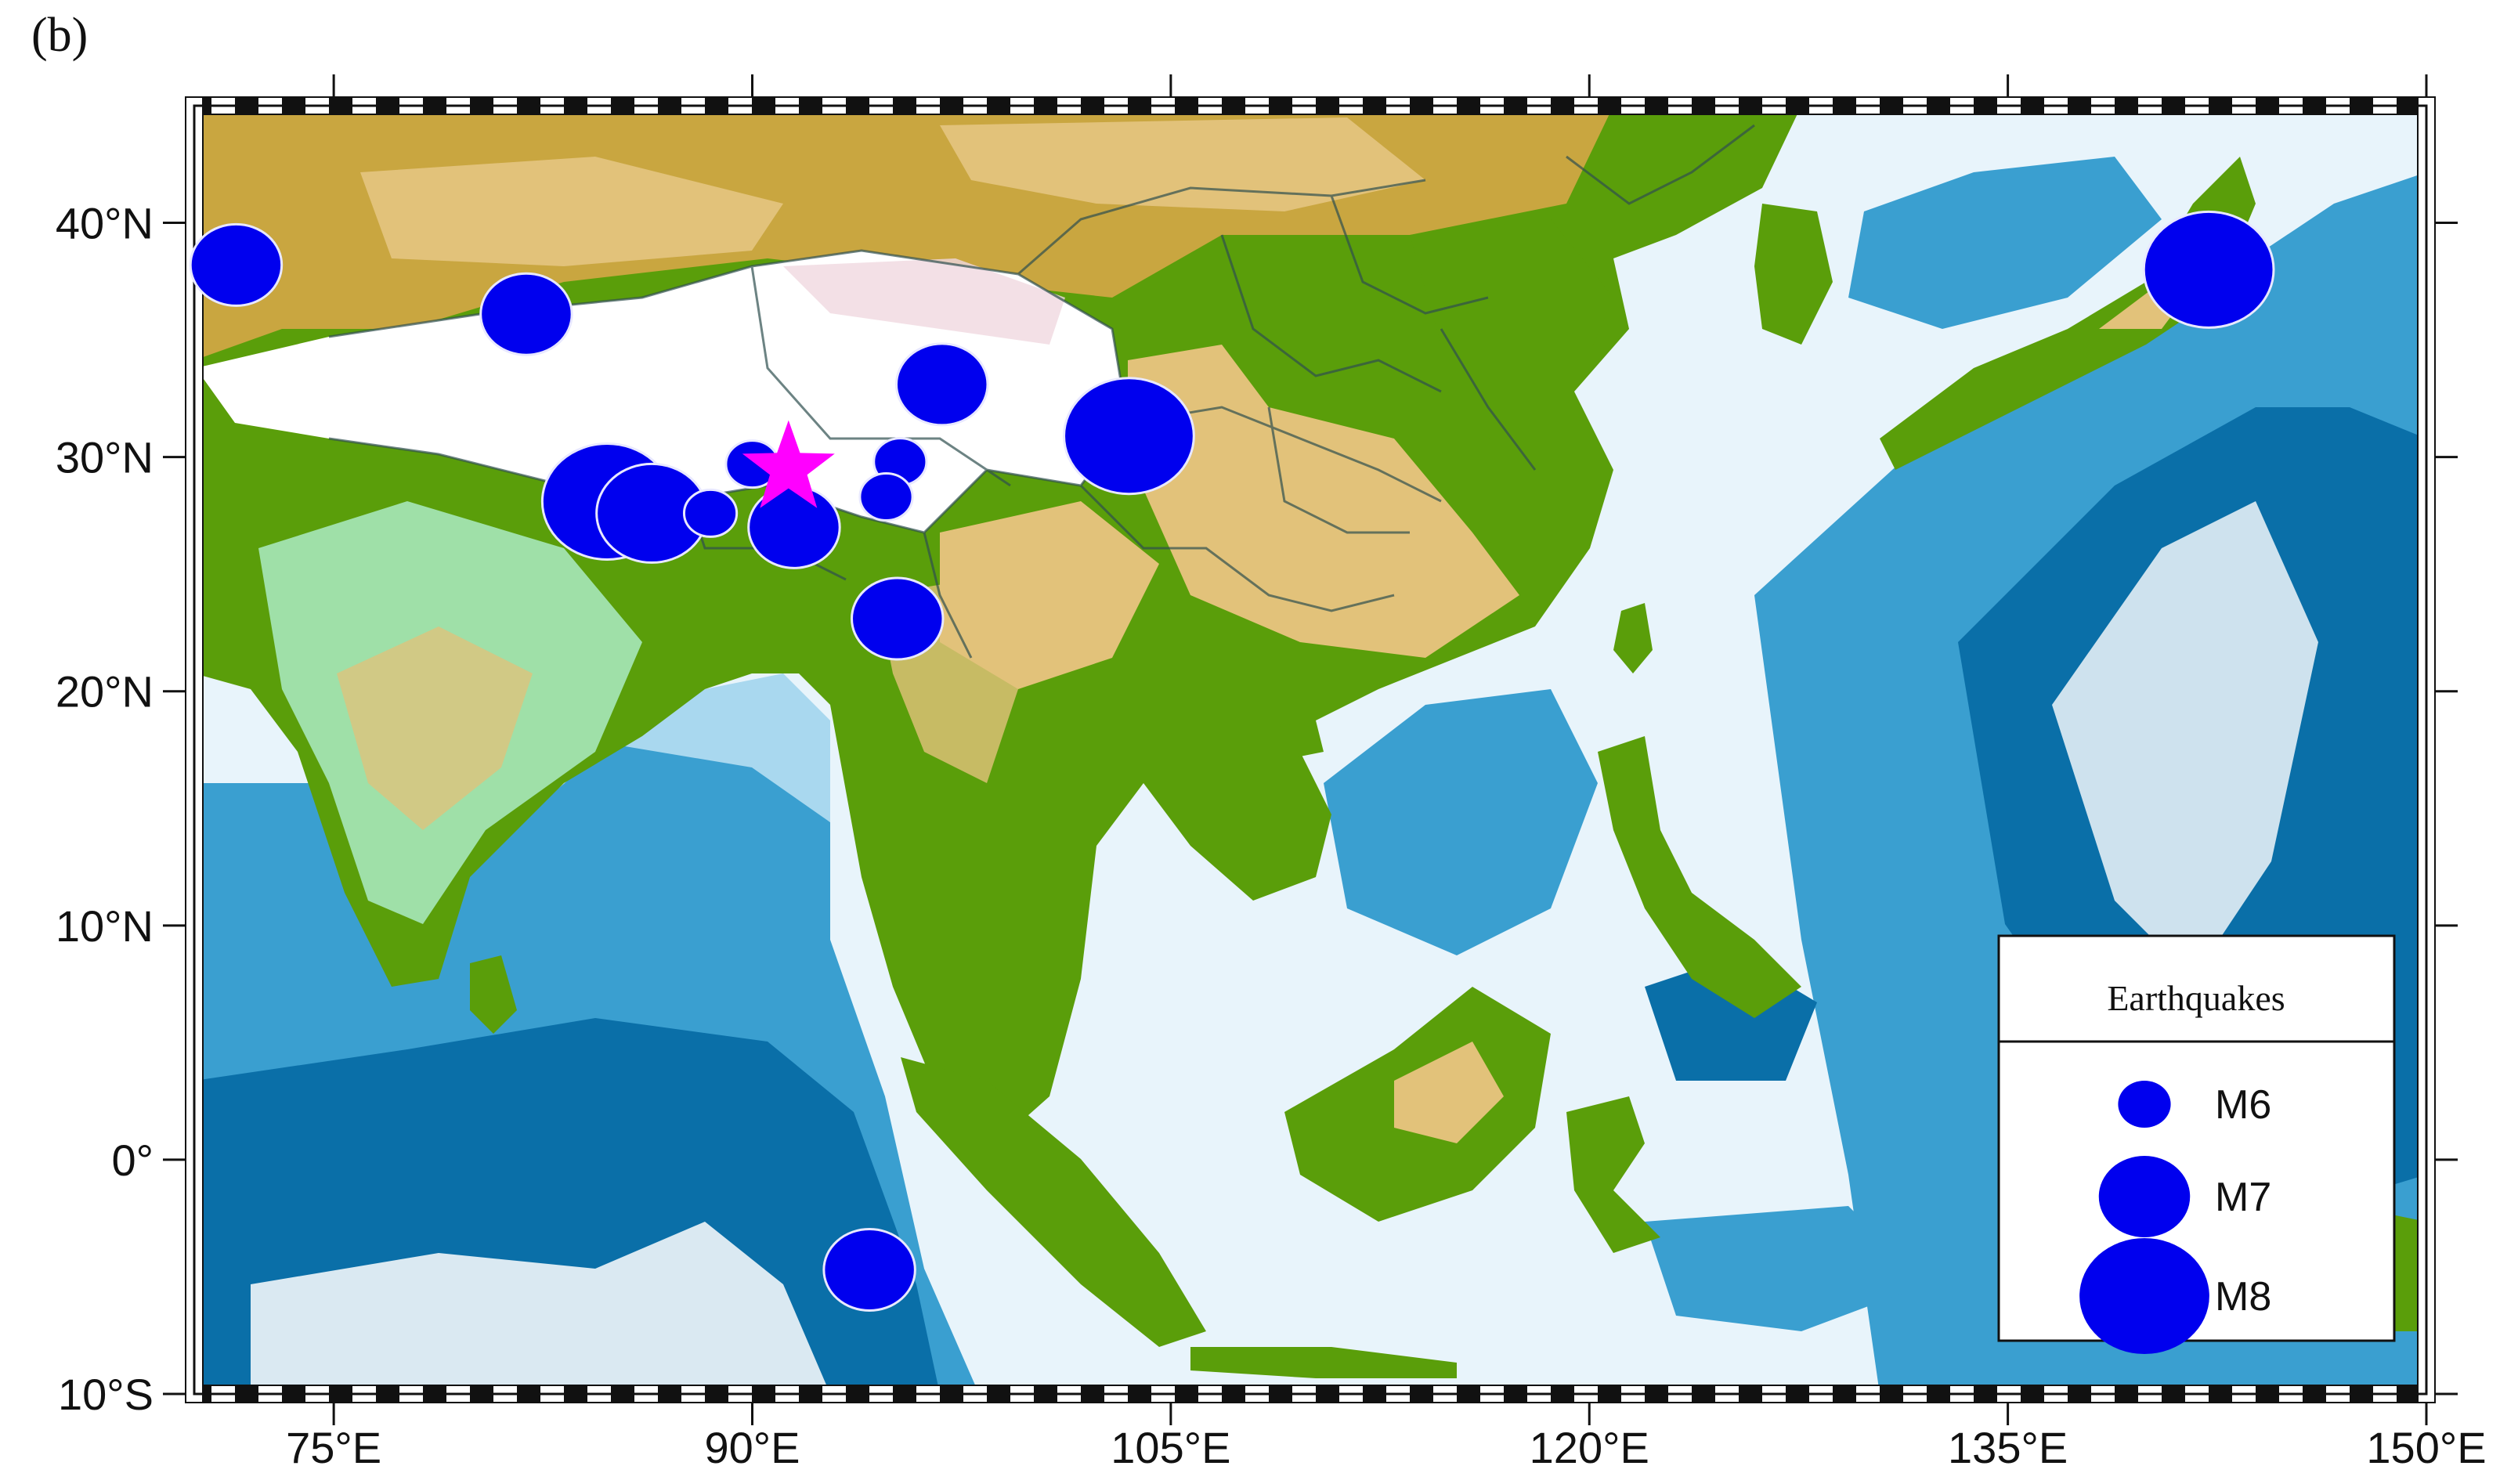  I want to click on epicenter-star, so click(788, 464).